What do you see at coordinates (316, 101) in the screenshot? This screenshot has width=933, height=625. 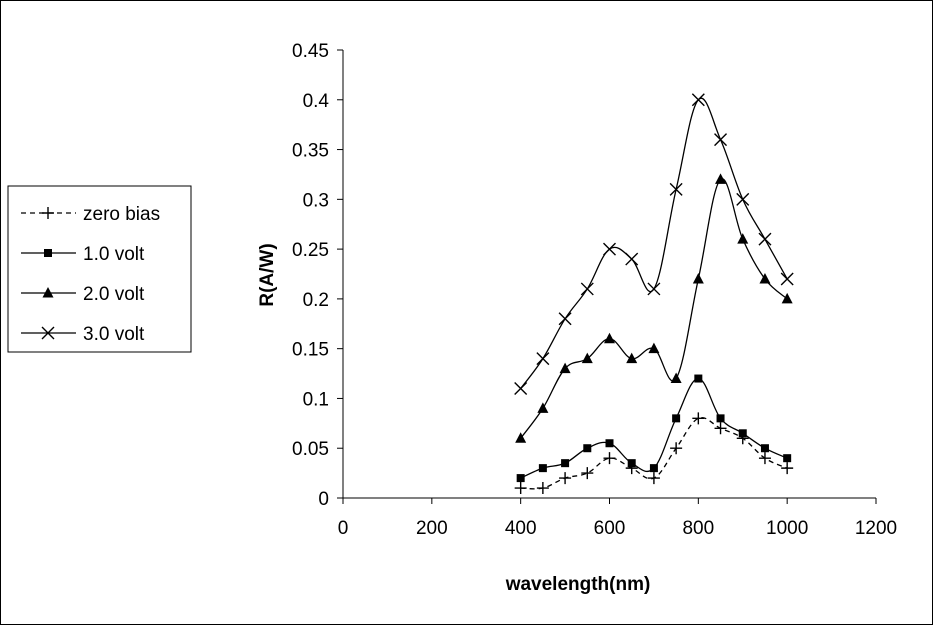 I see `y-tick-label: 0.4` at bounding box center [316, 101].